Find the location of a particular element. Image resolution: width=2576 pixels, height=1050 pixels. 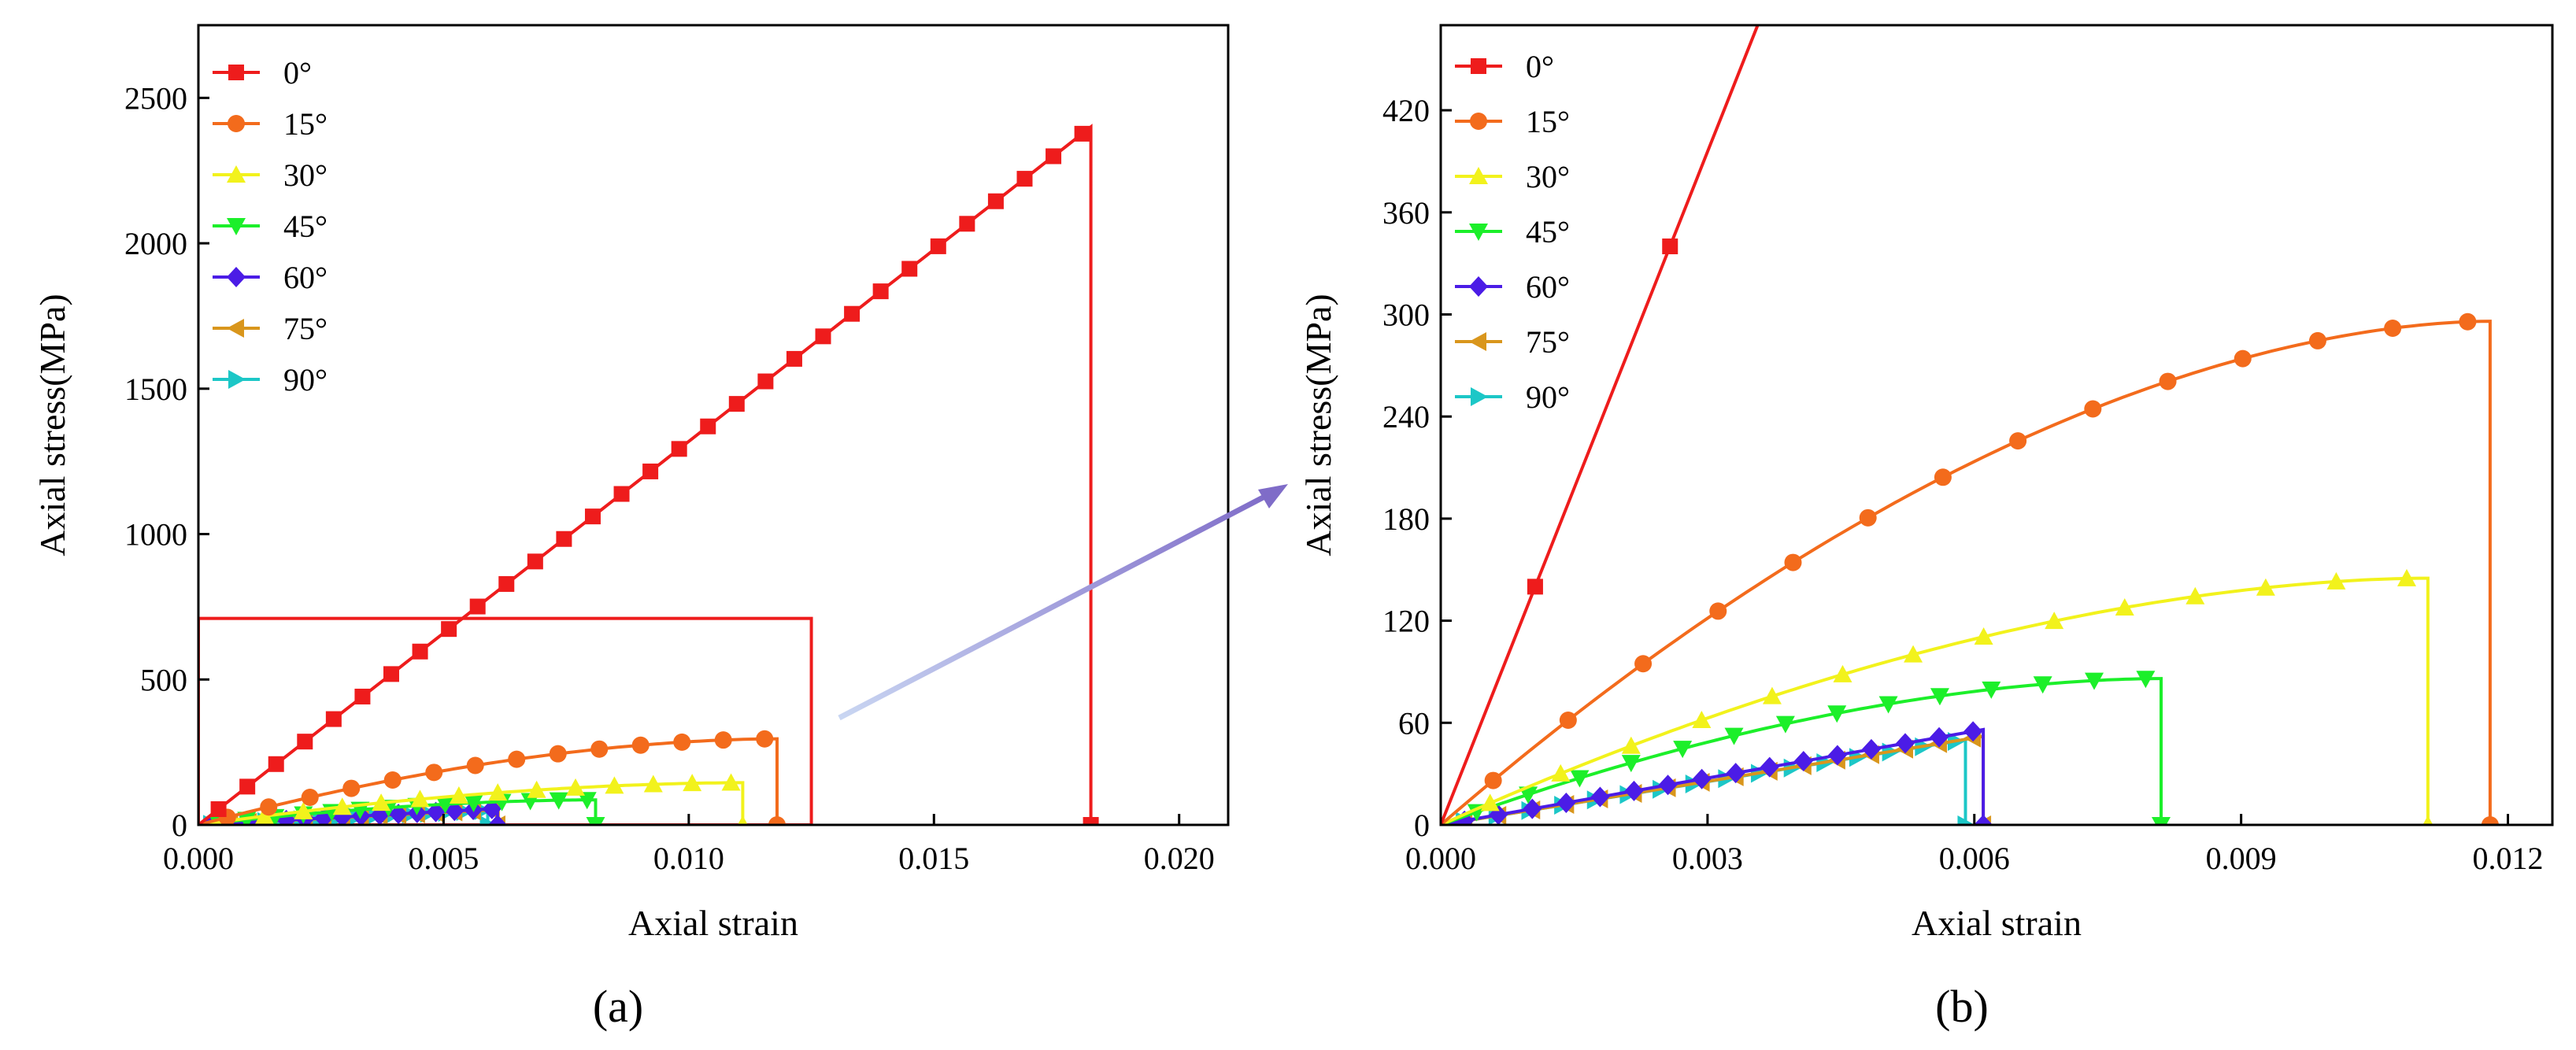

x-tick-label-a: 0.005 is located at coordinates (443, 858).